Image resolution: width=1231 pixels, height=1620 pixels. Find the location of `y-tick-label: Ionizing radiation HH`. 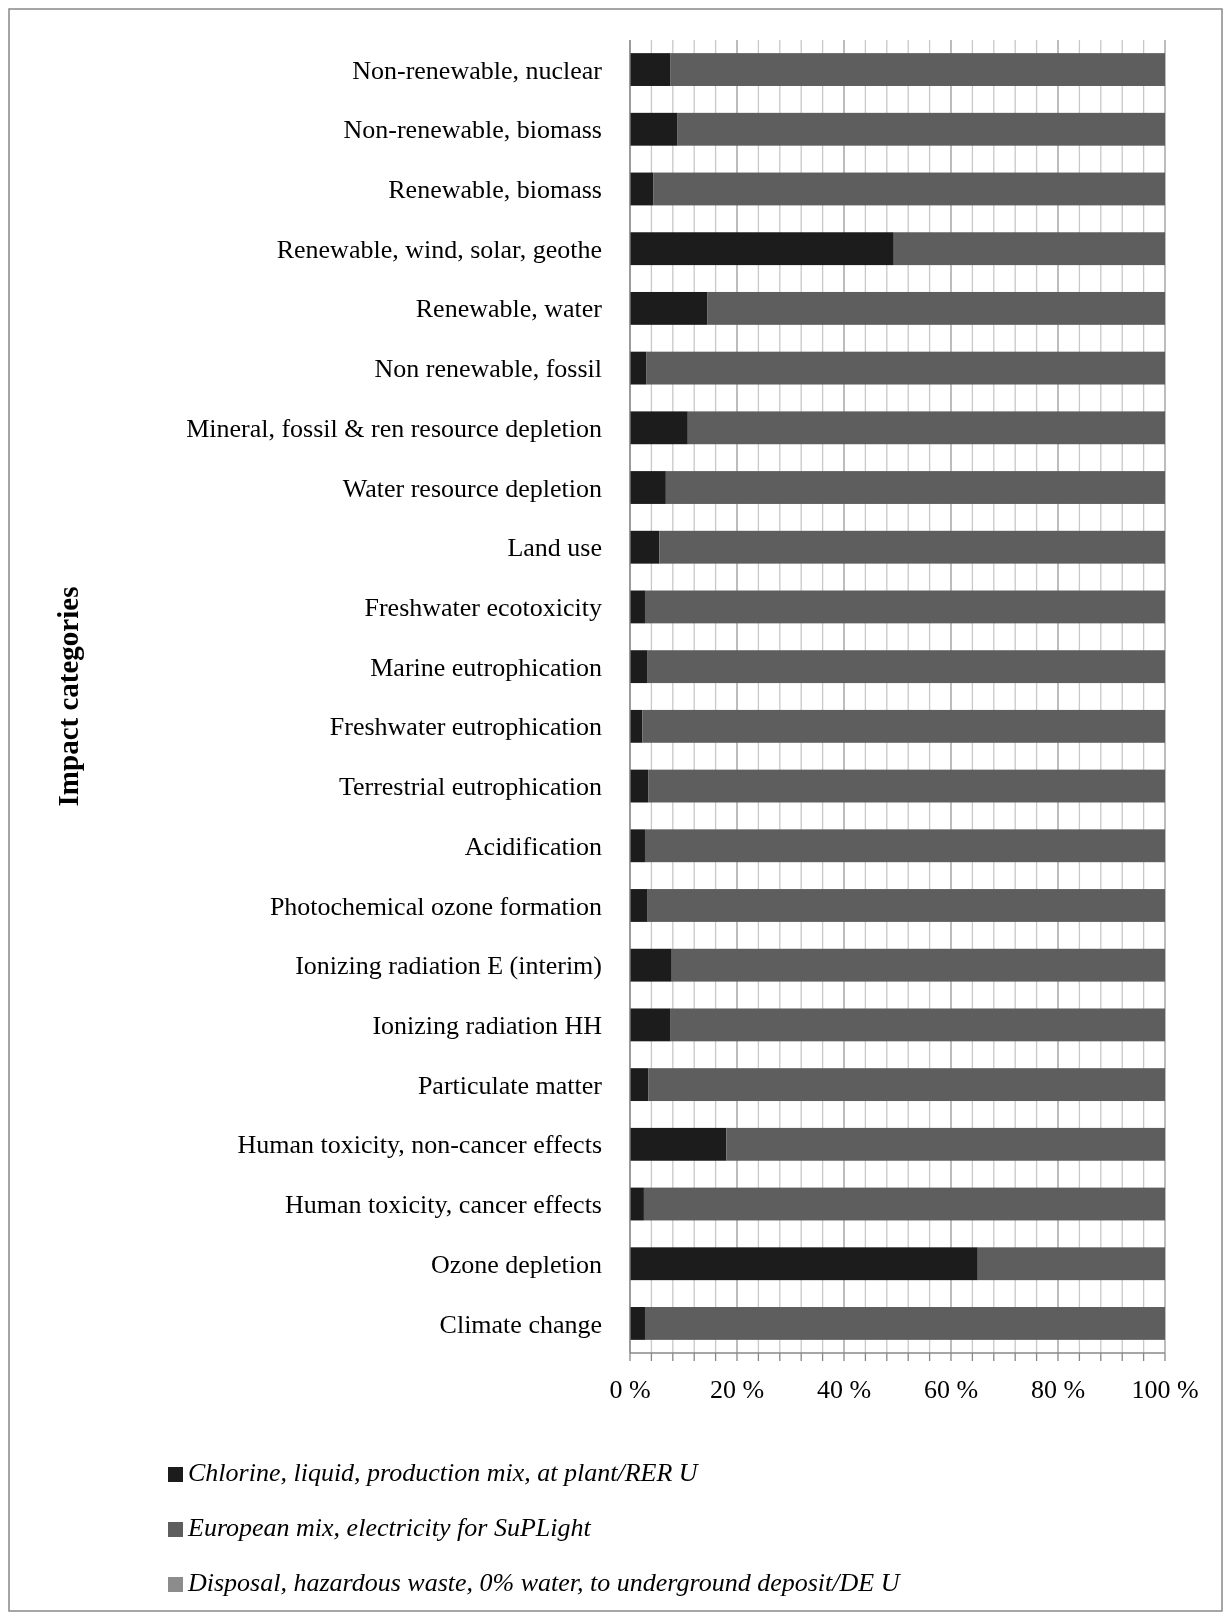

y-tick-label: Ionizing radiation HH is located at coordinates (487, 1025).